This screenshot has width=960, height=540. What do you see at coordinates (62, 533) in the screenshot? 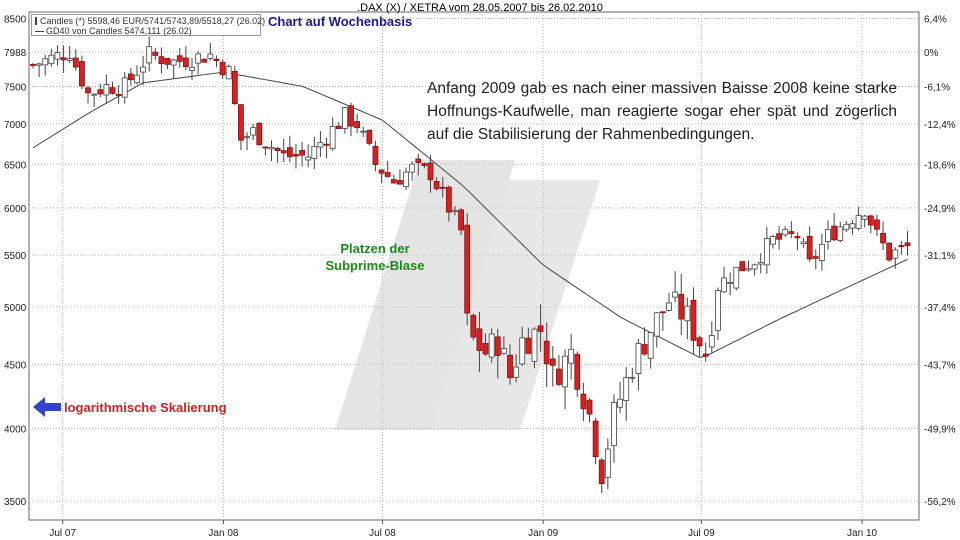
I see `x-tick-label: Jul 07` at bounding box center [62, 533].